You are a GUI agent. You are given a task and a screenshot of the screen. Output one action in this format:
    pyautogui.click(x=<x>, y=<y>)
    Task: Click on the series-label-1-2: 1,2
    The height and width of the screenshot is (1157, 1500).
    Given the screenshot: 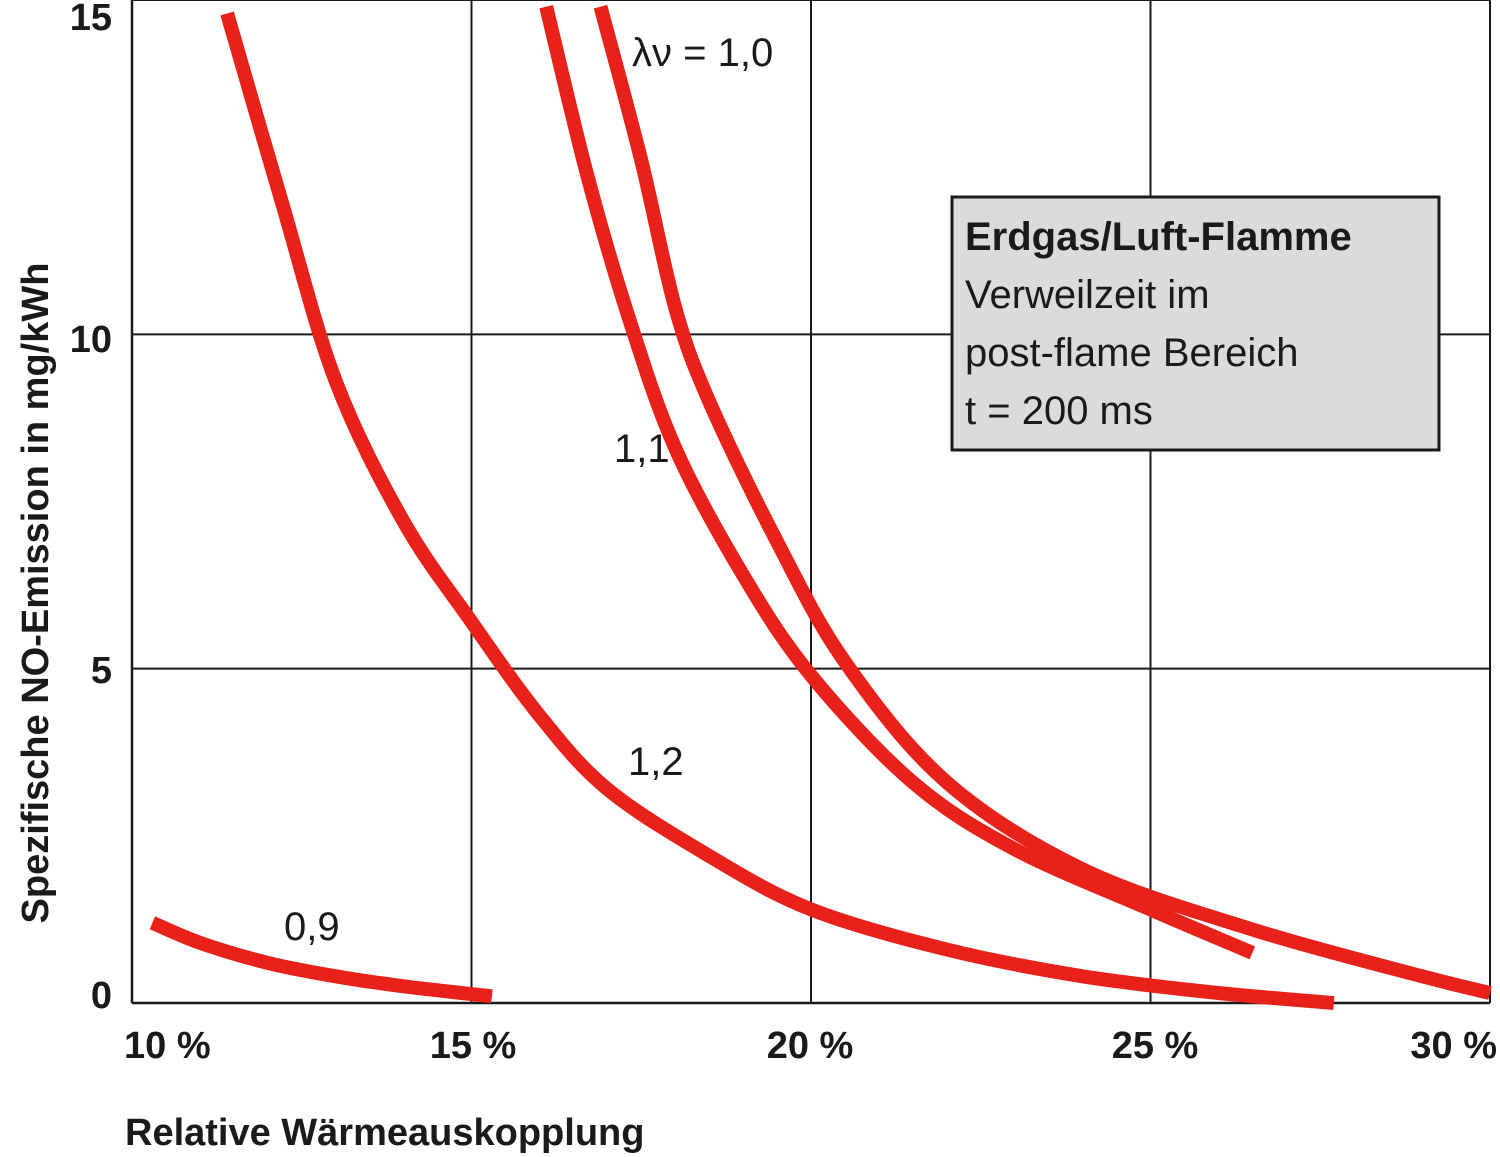 What is the action you would take?
    pyautogui.click(x=656, y=762)
    